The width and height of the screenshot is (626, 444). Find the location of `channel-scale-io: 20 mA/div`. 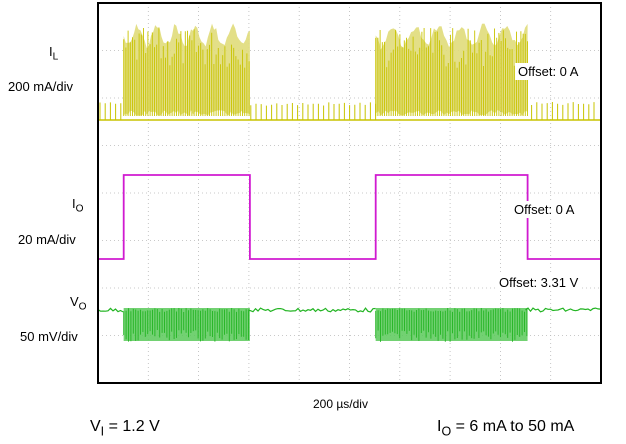

channel-scale-io: 20 mA/div is located at coordinates (47, 239).